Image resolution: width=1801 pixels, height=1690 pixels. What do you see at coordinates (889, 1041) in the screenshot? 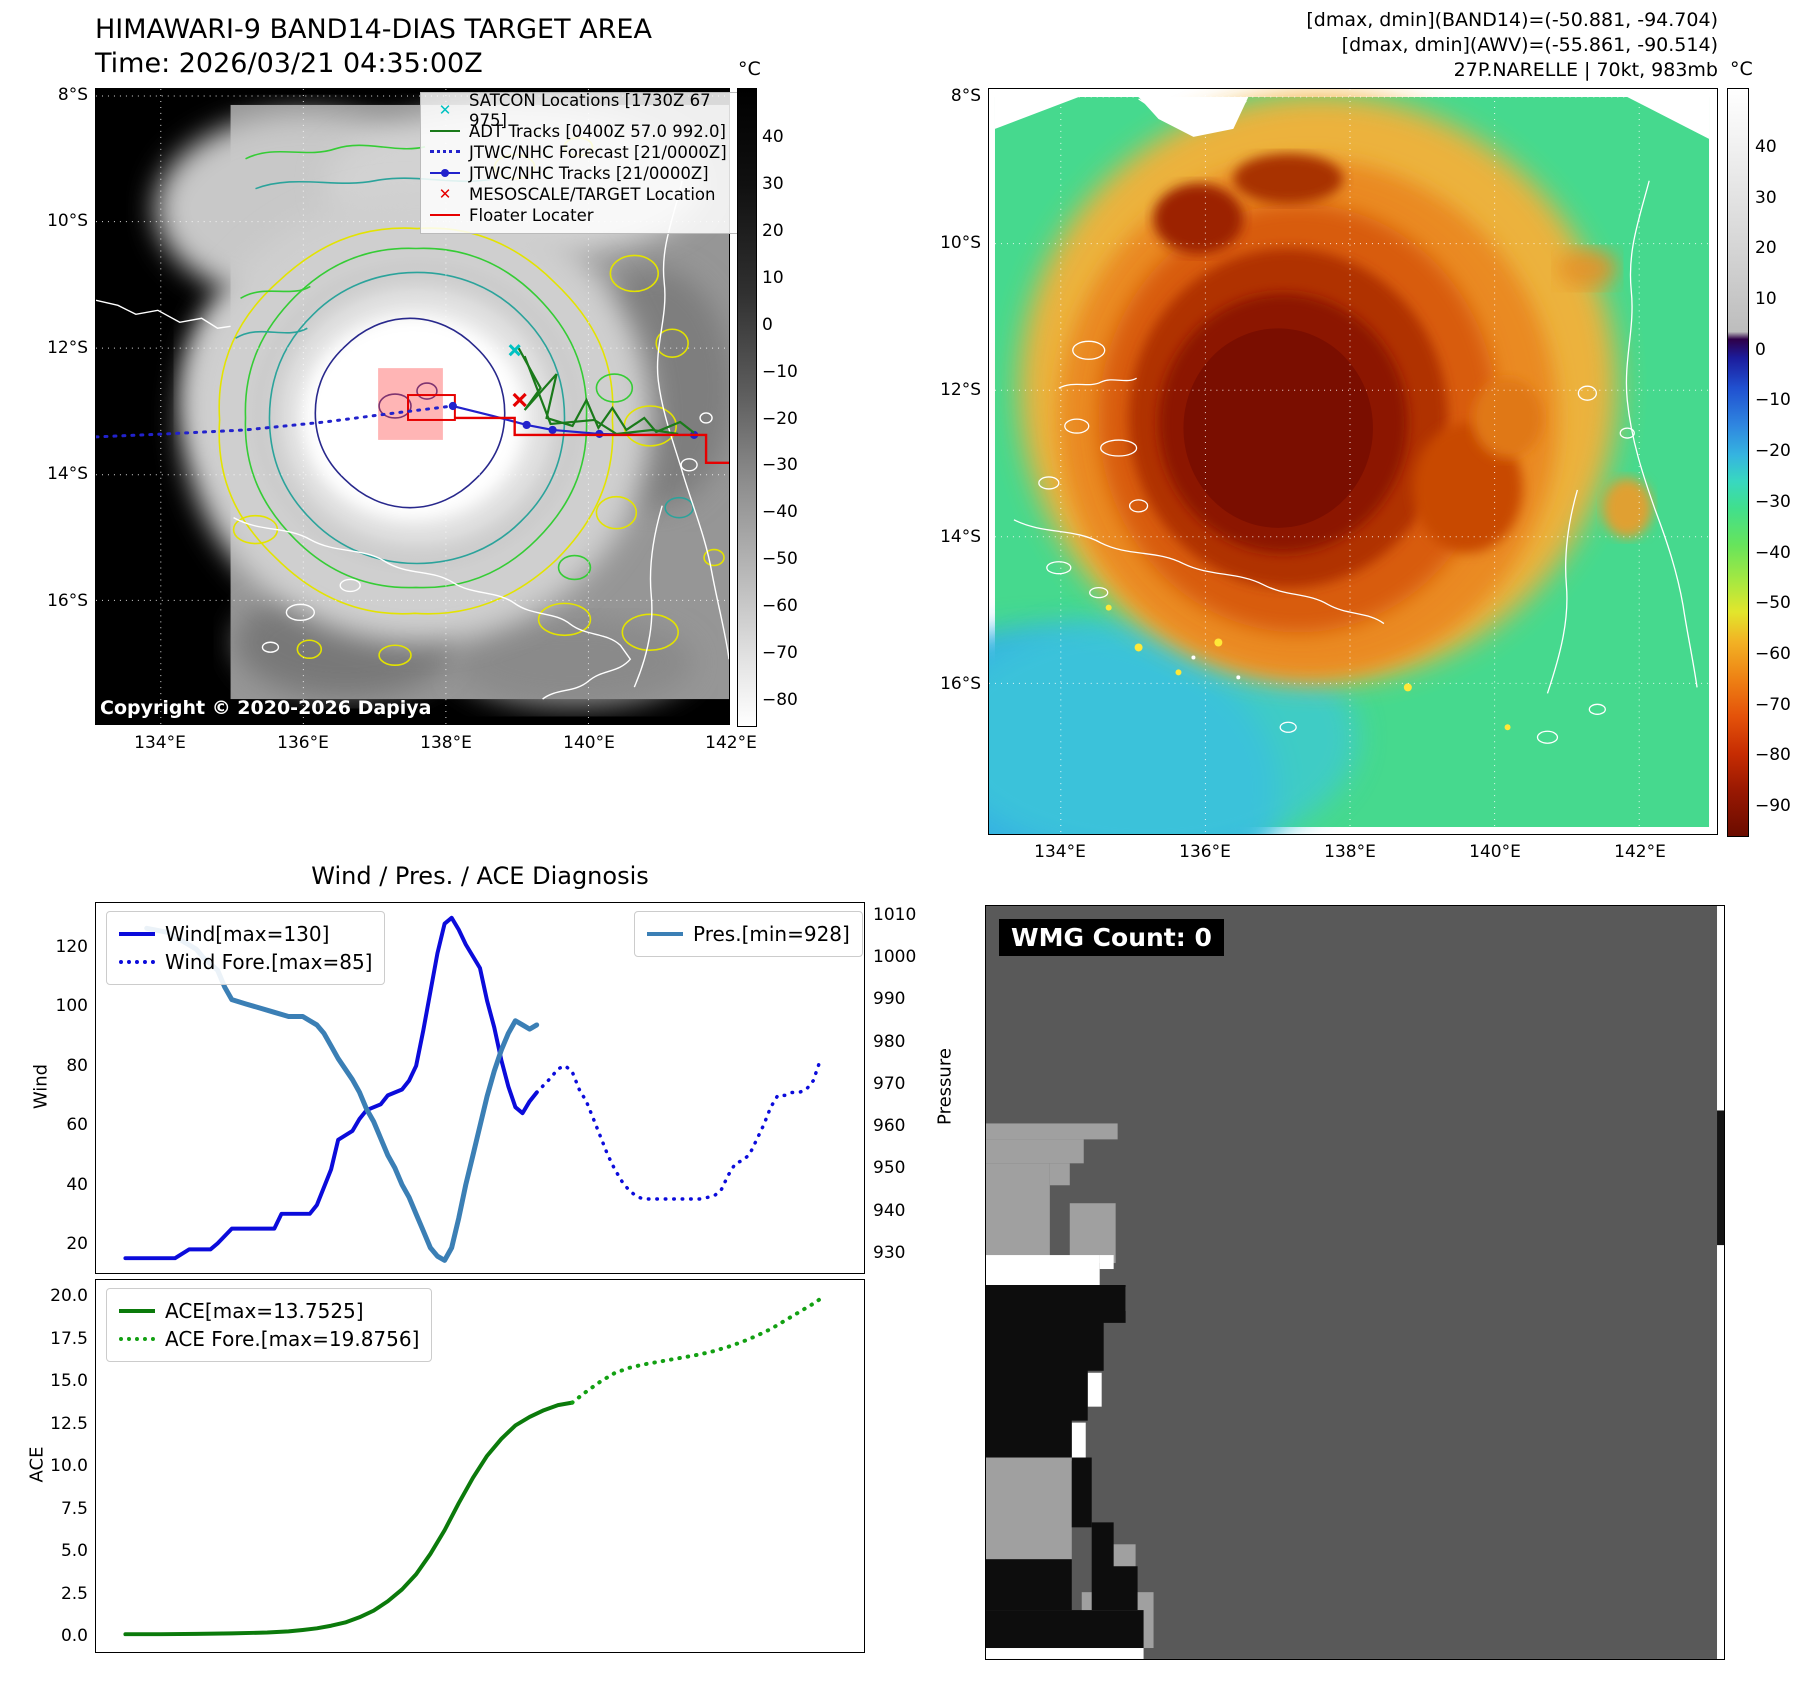
I see `tick-label: 980` at bounding box center [889, 1041].